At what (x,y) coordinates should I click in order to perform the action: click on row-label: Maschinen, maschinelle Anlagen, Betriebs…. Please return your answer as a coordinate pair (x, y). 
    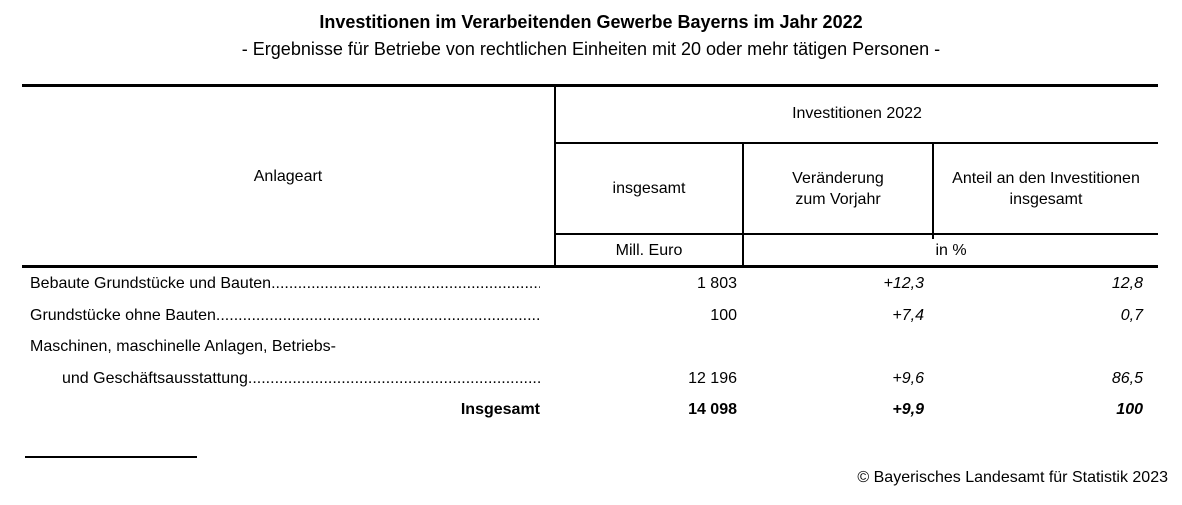
    Looking at the image, I should click on (183, 346).